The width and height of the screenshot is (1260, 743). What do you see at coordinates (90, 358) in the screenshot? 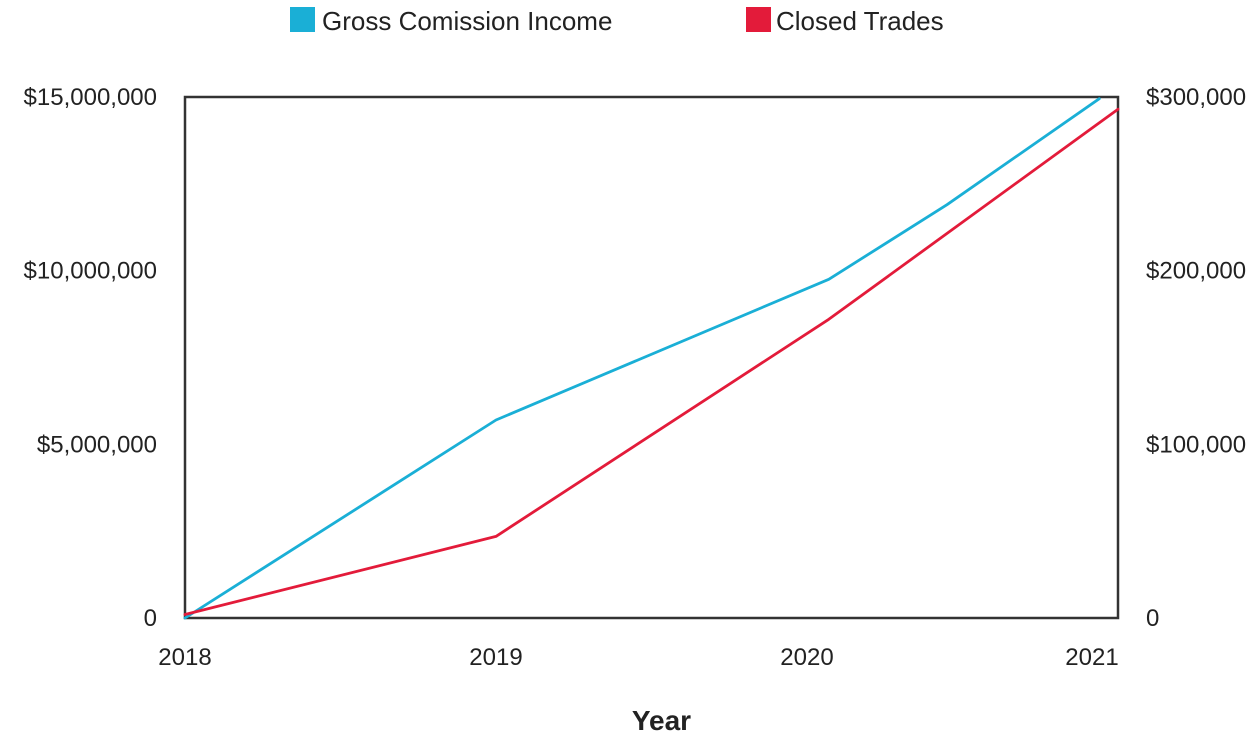
I see `left-y-axis: 0 $5,000,000 $10,000,000 $15,000,000` at bounding box center [90, 358].